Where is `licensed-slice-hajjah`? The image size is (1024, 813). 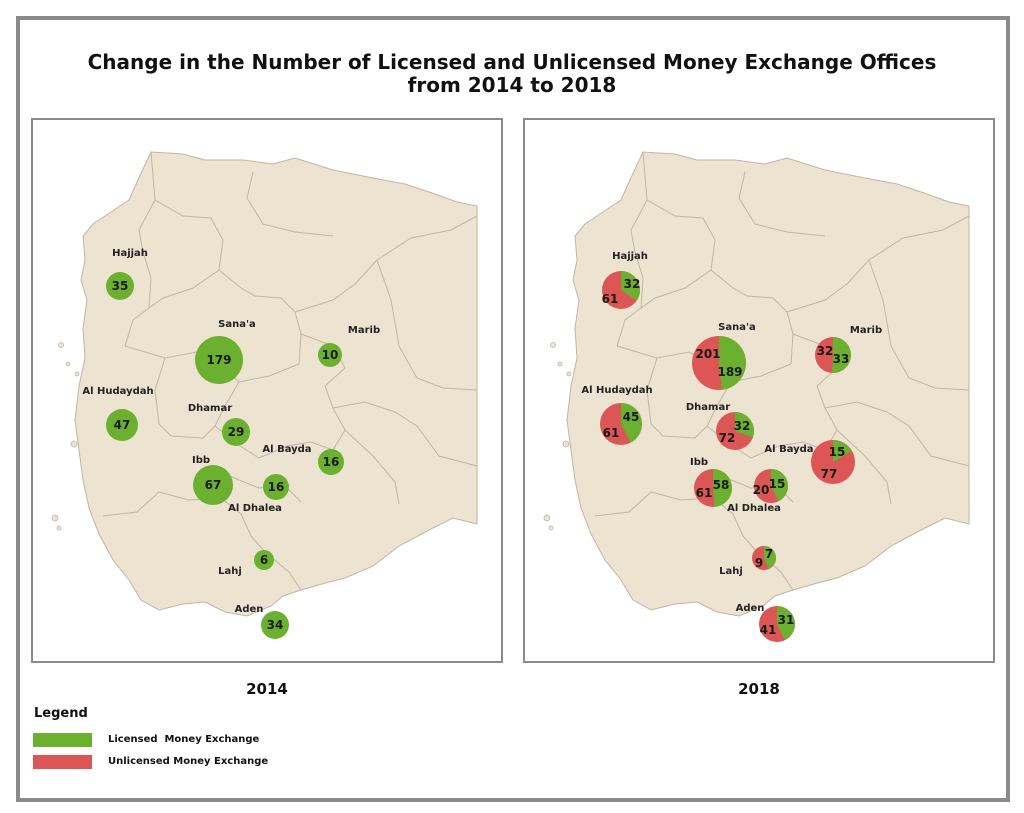 licensed-slice-hajjah is located at coordinates (631, 286).